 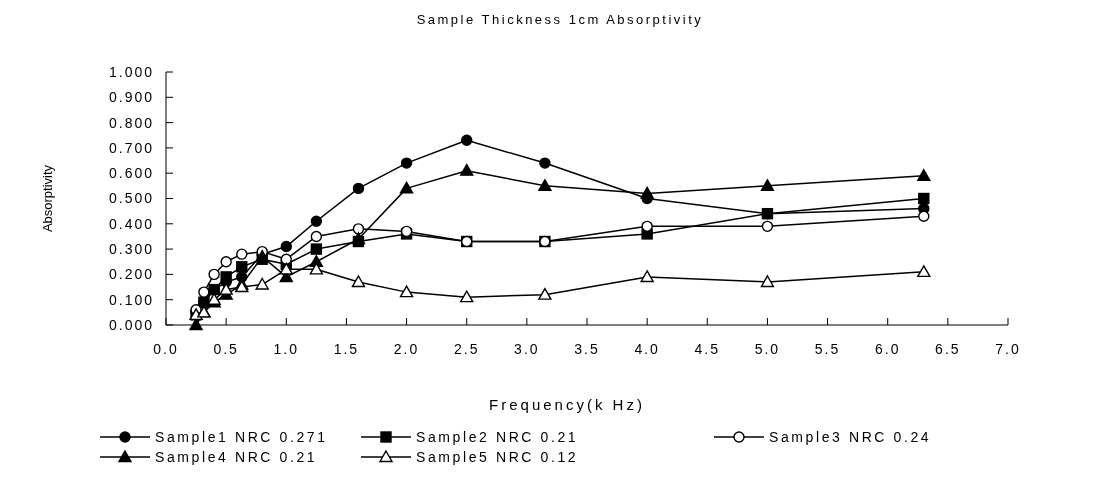 What do you see at coordinates (131, 122) in the screenshot?
I see `y-tick-label: 0.800` at bounding box center [131, 122].